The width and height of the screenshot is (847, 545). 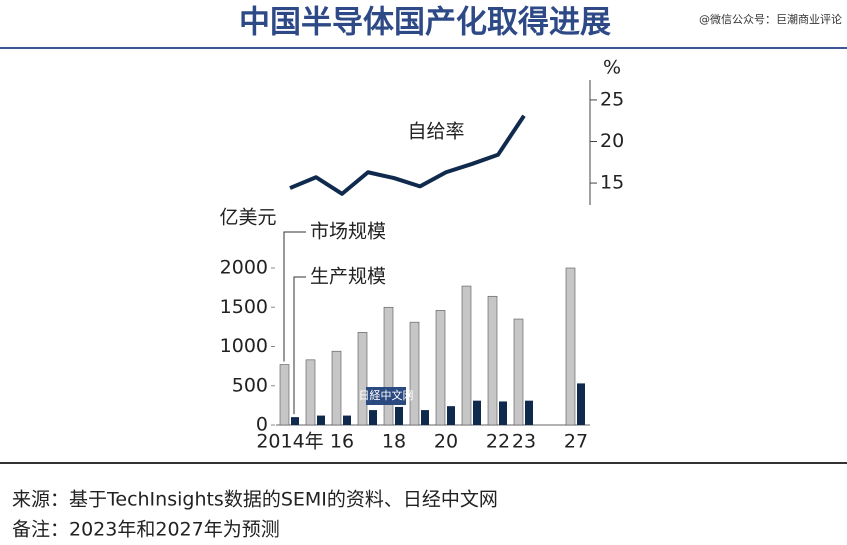 I want to click on y-tick-label: 500, so click(x=250, y=385).